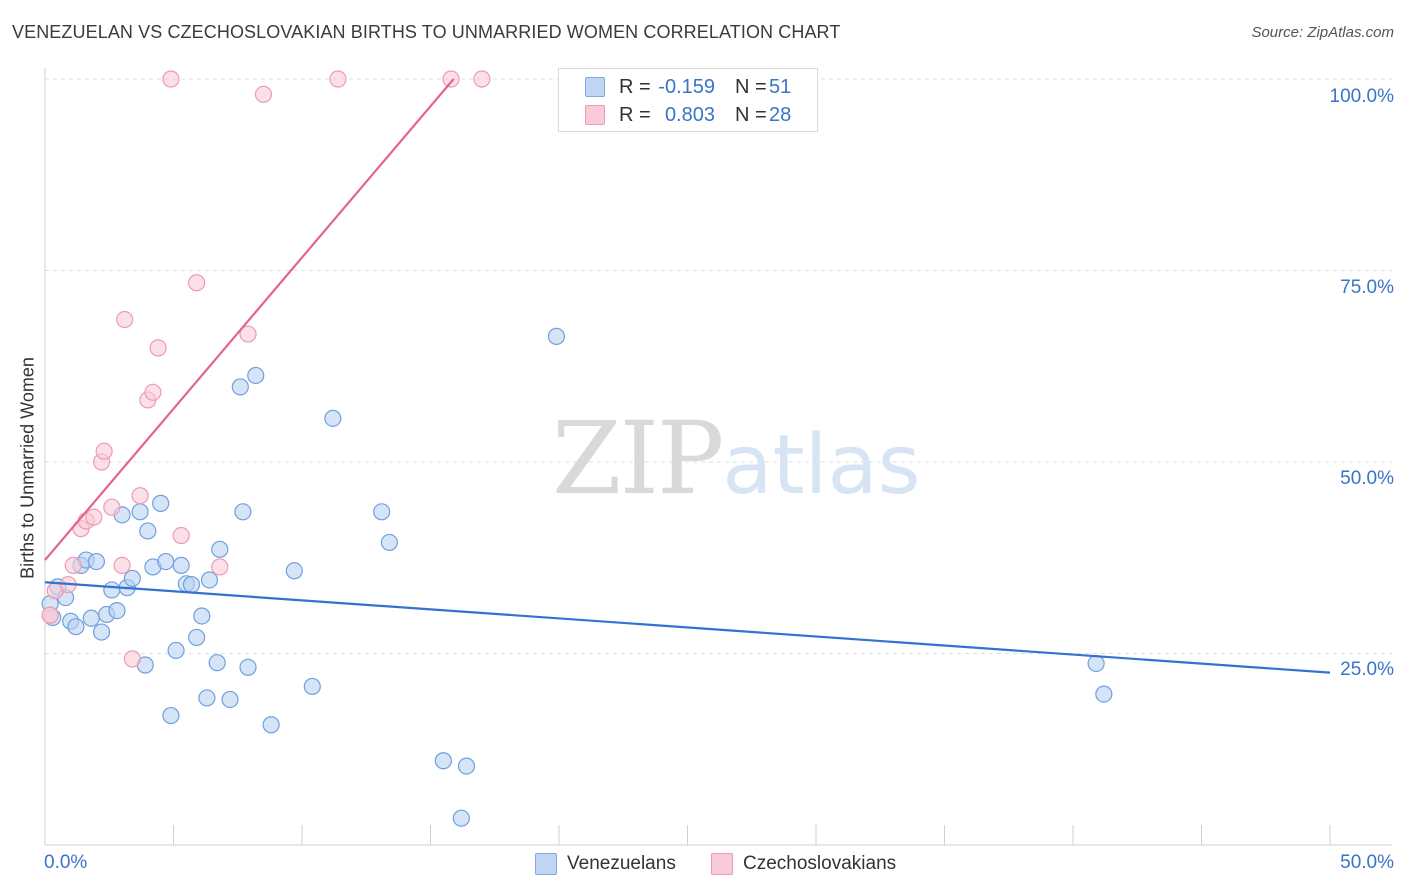 The width and height of the screenshot is (1406, 892). Describe the element at coordinates (1361, 96) in the screenshot. I see `y-tick-label: 100.0%` at that location.